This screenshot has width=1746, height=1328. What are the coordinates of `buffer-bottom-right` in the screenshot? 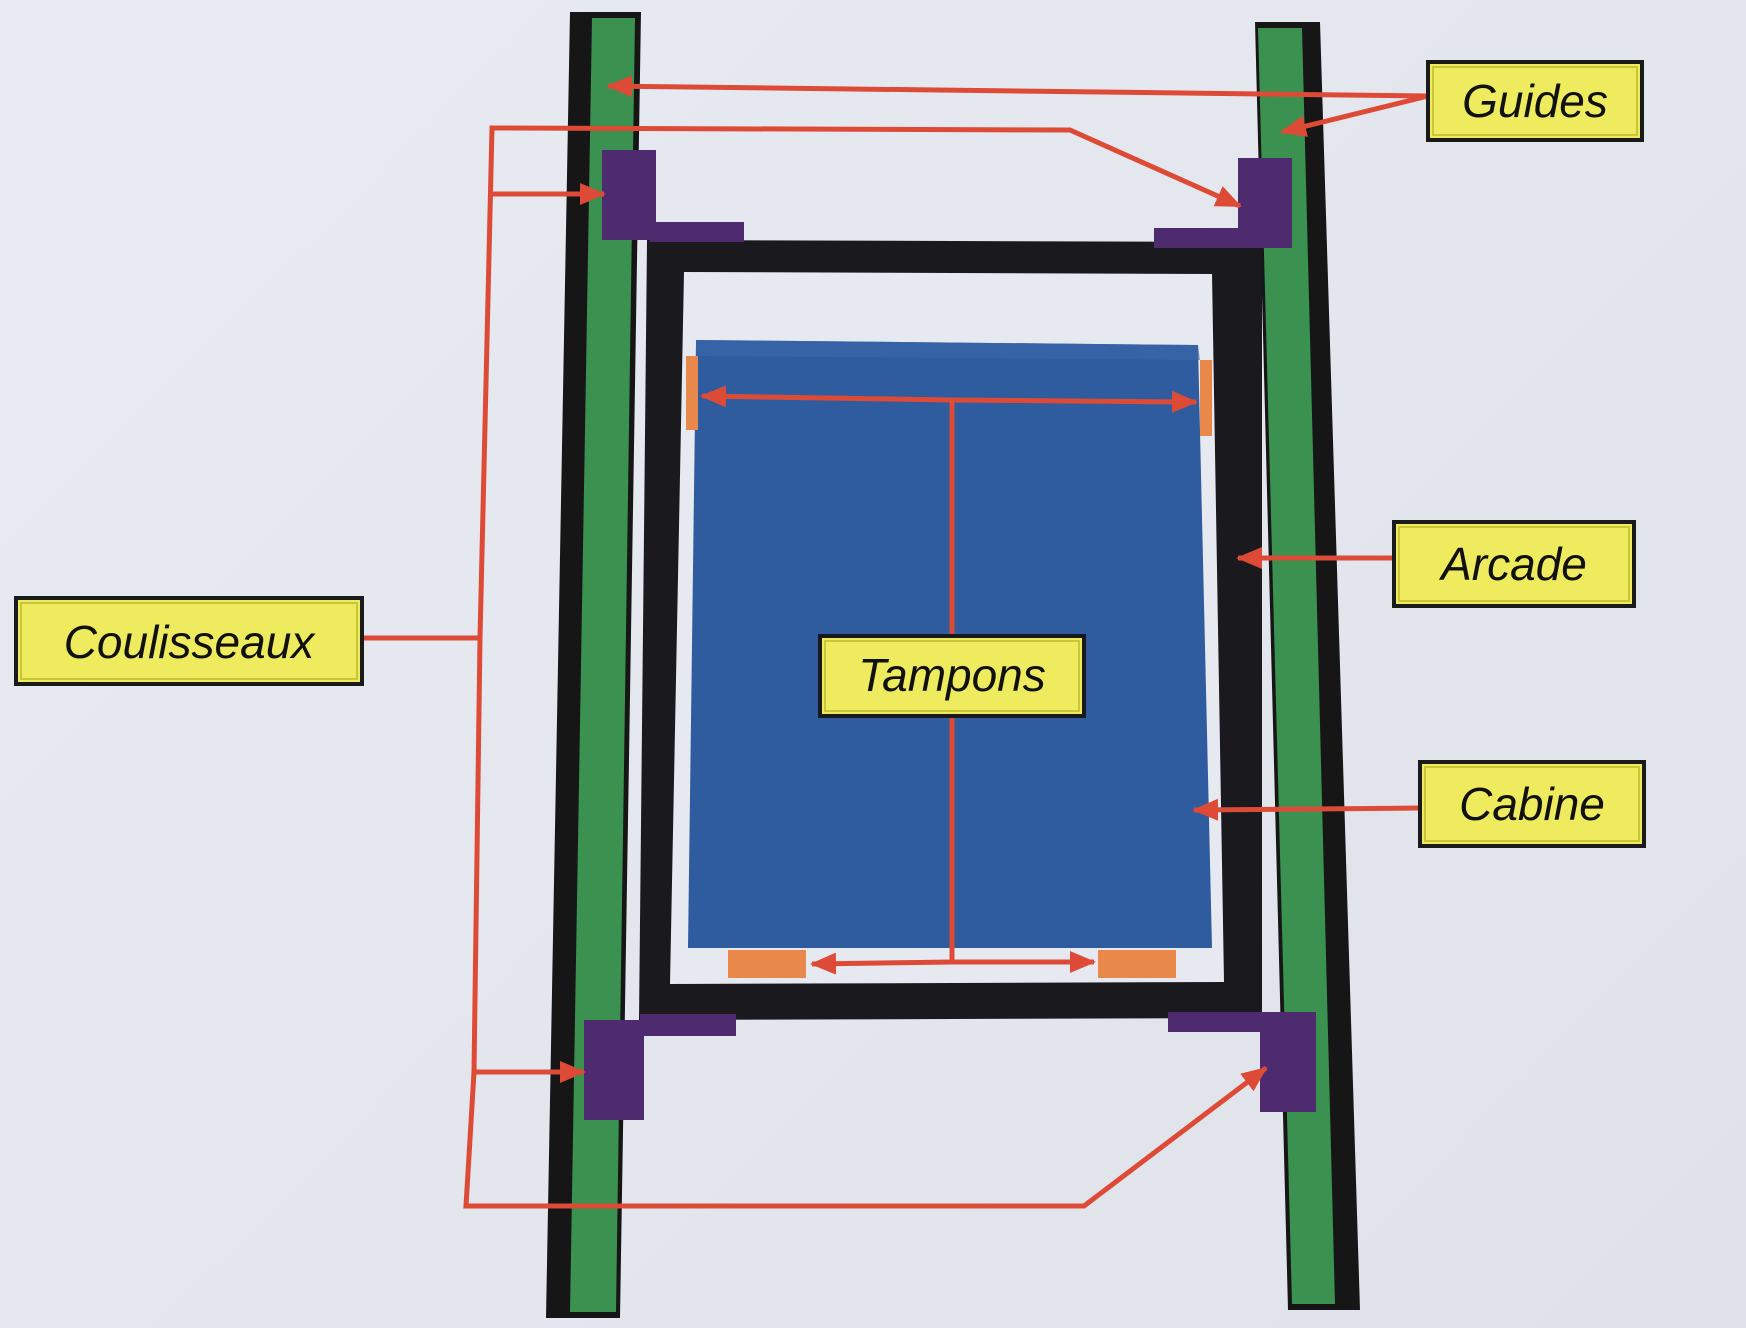 It's located at (1137, 964).